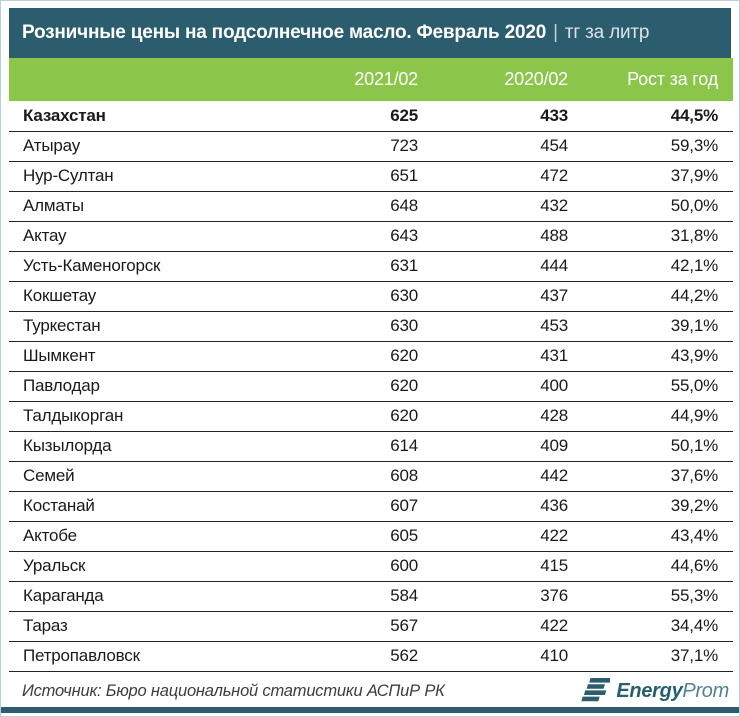 This screenshot has height=717, width=740. Describe the element at coordinates (371, 206) in the screenshot. I see `table-row: Алматы 648 432 50,0%` at that location.